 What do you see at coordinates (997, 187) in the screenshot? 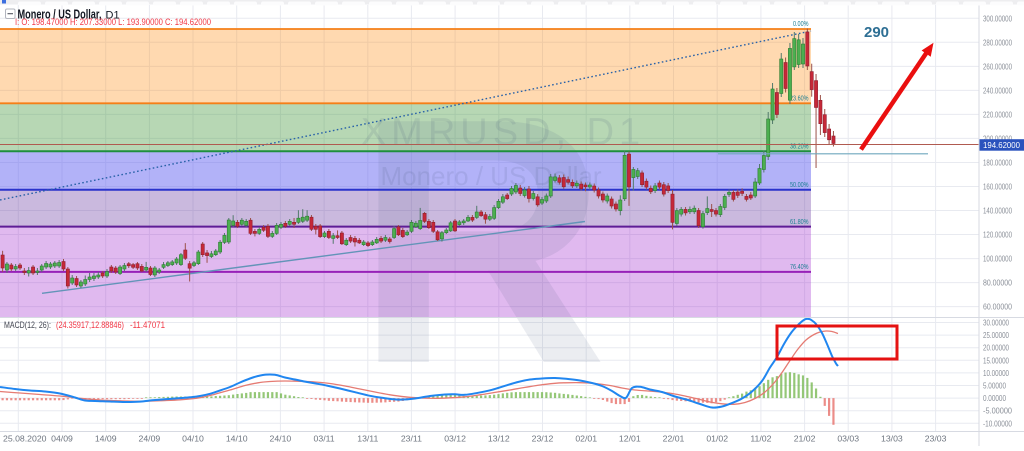
I see `svg-text: 160.00000` at bounding box center [997, 187].